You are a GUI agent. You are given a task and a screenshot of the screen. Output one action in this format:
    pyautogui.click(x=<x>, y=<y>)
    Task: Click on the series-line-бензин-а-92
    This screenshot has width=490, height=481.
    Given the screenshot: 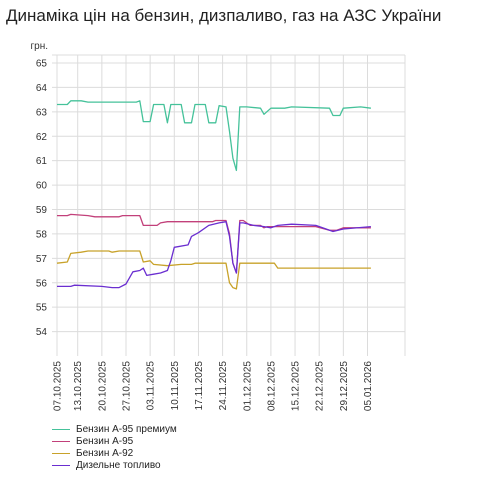 What is the action you would take?
    pyautogui.click(x=213, y=270)
    